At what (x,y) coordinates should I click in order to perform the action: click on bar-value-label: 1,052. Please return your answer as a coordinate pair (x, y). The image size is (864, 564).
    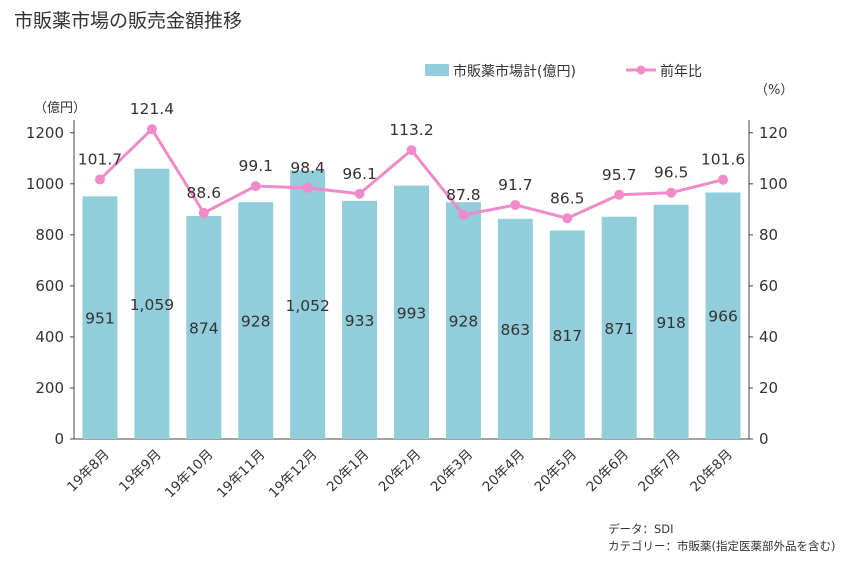
    Looking at the image, I should click on (307, 306).